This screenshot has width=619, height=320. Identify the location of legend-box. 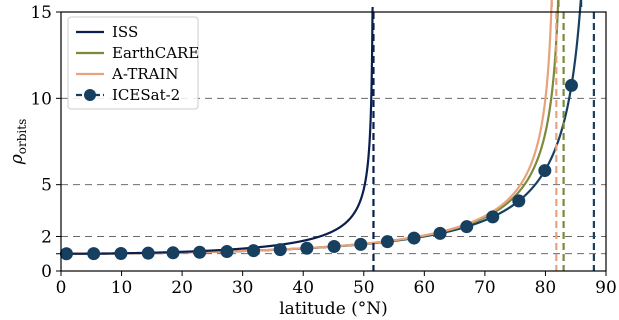
(133, 63).